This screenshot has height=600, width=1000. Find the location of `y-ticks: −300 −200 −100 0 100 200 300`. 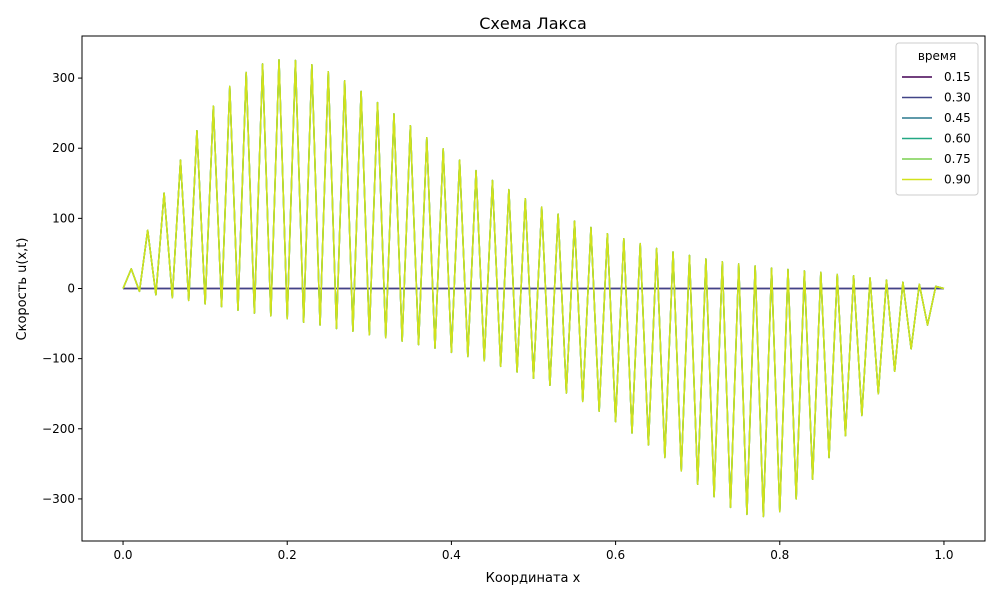

y-ticks: −300 −200 −100 0 100 200 300 is located at coordinates (62, 288).